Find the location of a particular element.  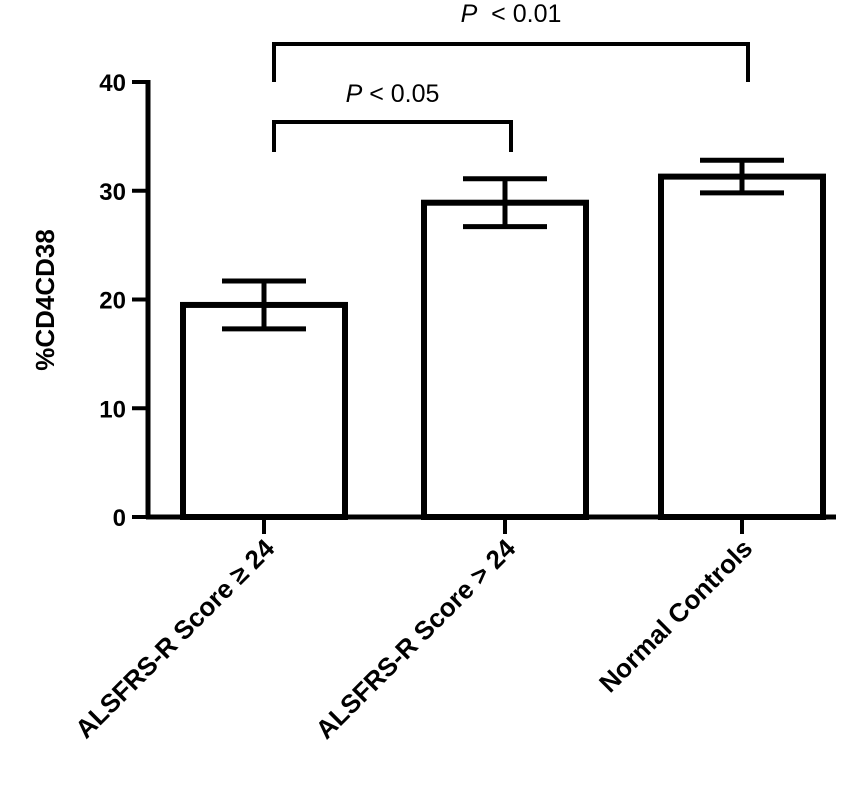

significance-annotations: P < 0.05P < 0.01 is located at coordinates (511, 76).